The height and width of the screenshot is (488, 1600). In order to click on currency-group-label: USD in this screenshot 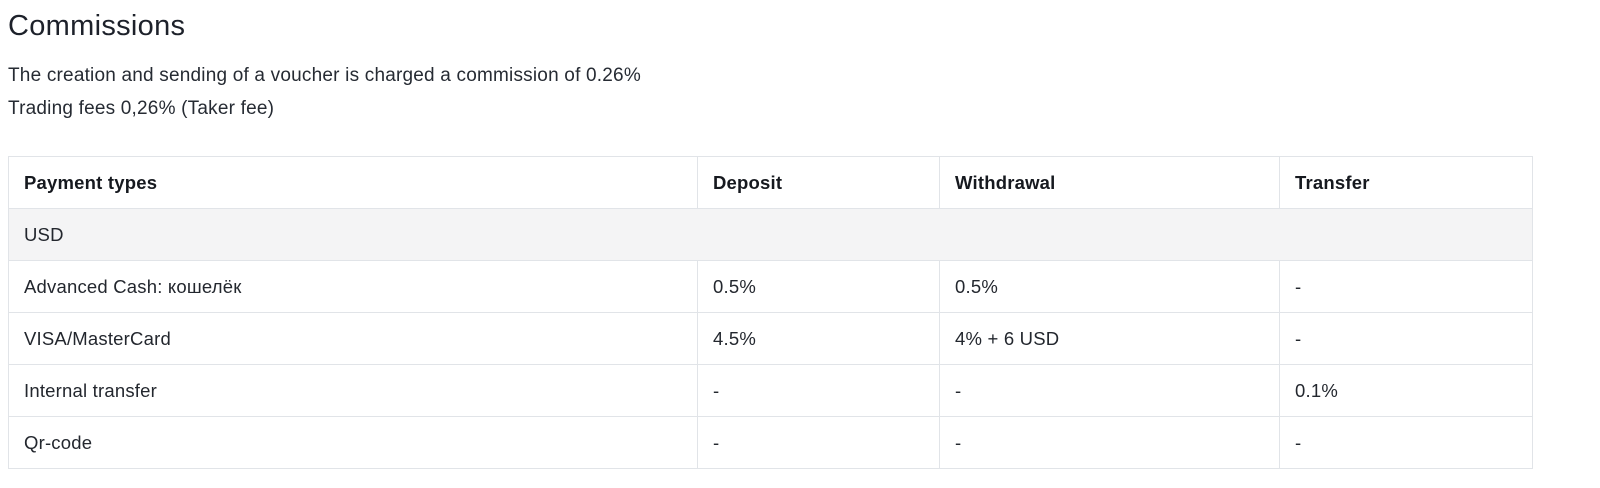, I will do `click(770, 234)`.